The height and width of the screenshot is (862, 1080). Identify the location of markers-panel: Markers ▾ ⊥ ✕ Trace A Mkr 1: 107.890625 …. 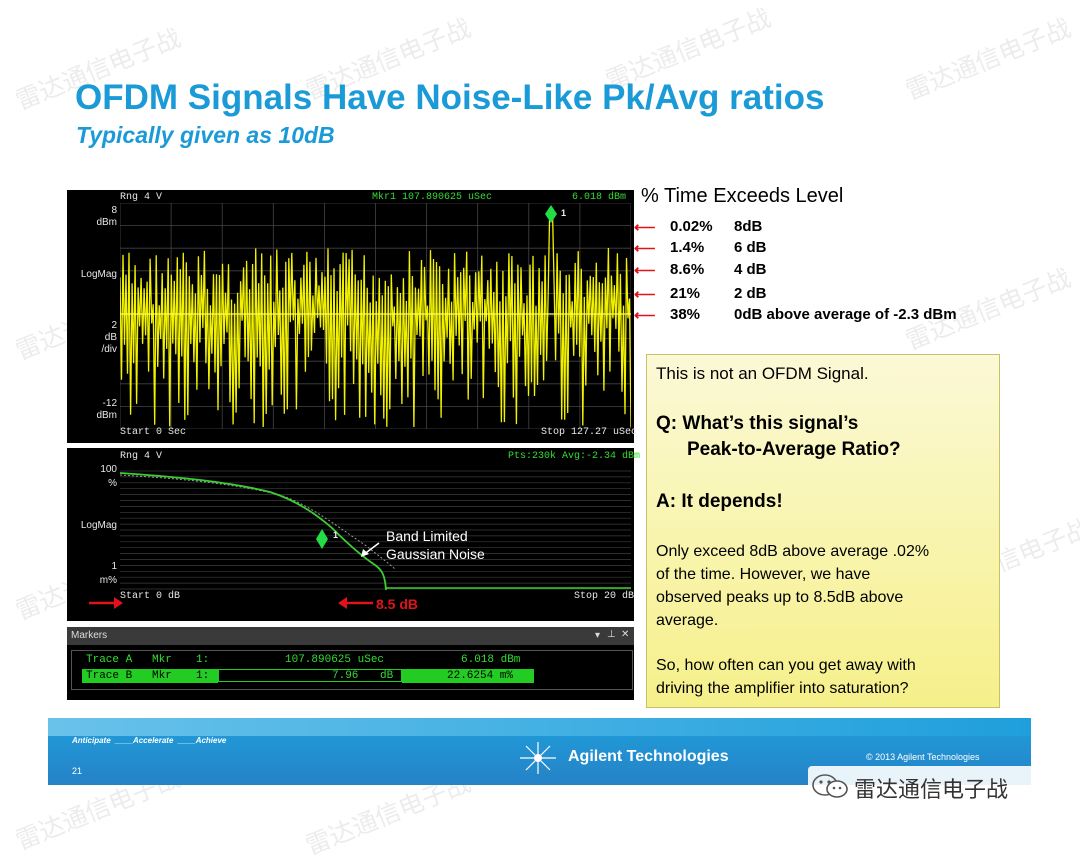
(350, 663).